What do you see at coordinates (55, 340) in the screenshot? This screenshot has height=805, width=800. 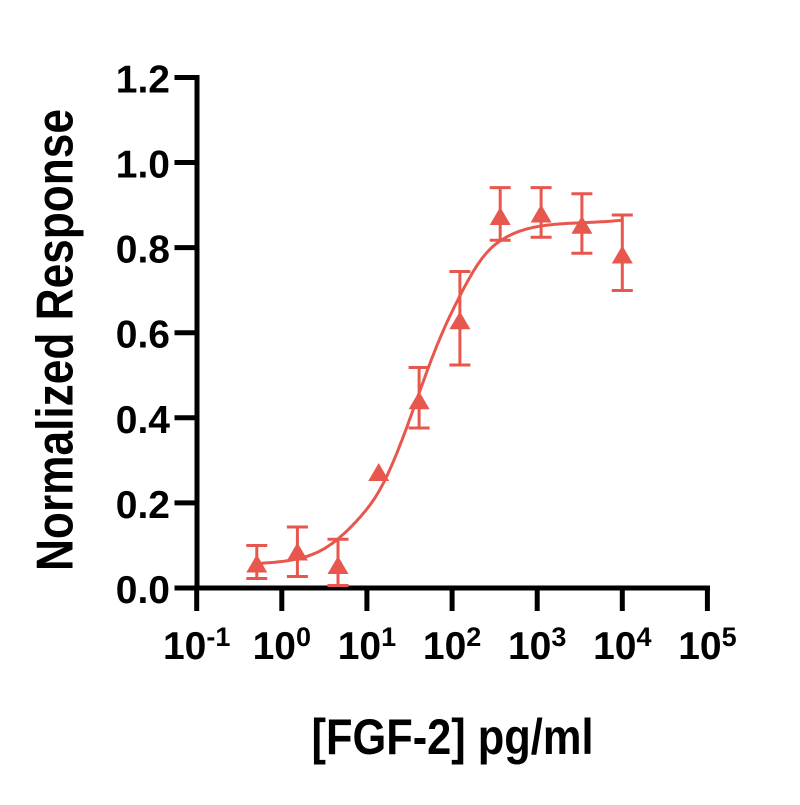 I see `svg-text: Normalized Response` at bounding box center [55, 340].